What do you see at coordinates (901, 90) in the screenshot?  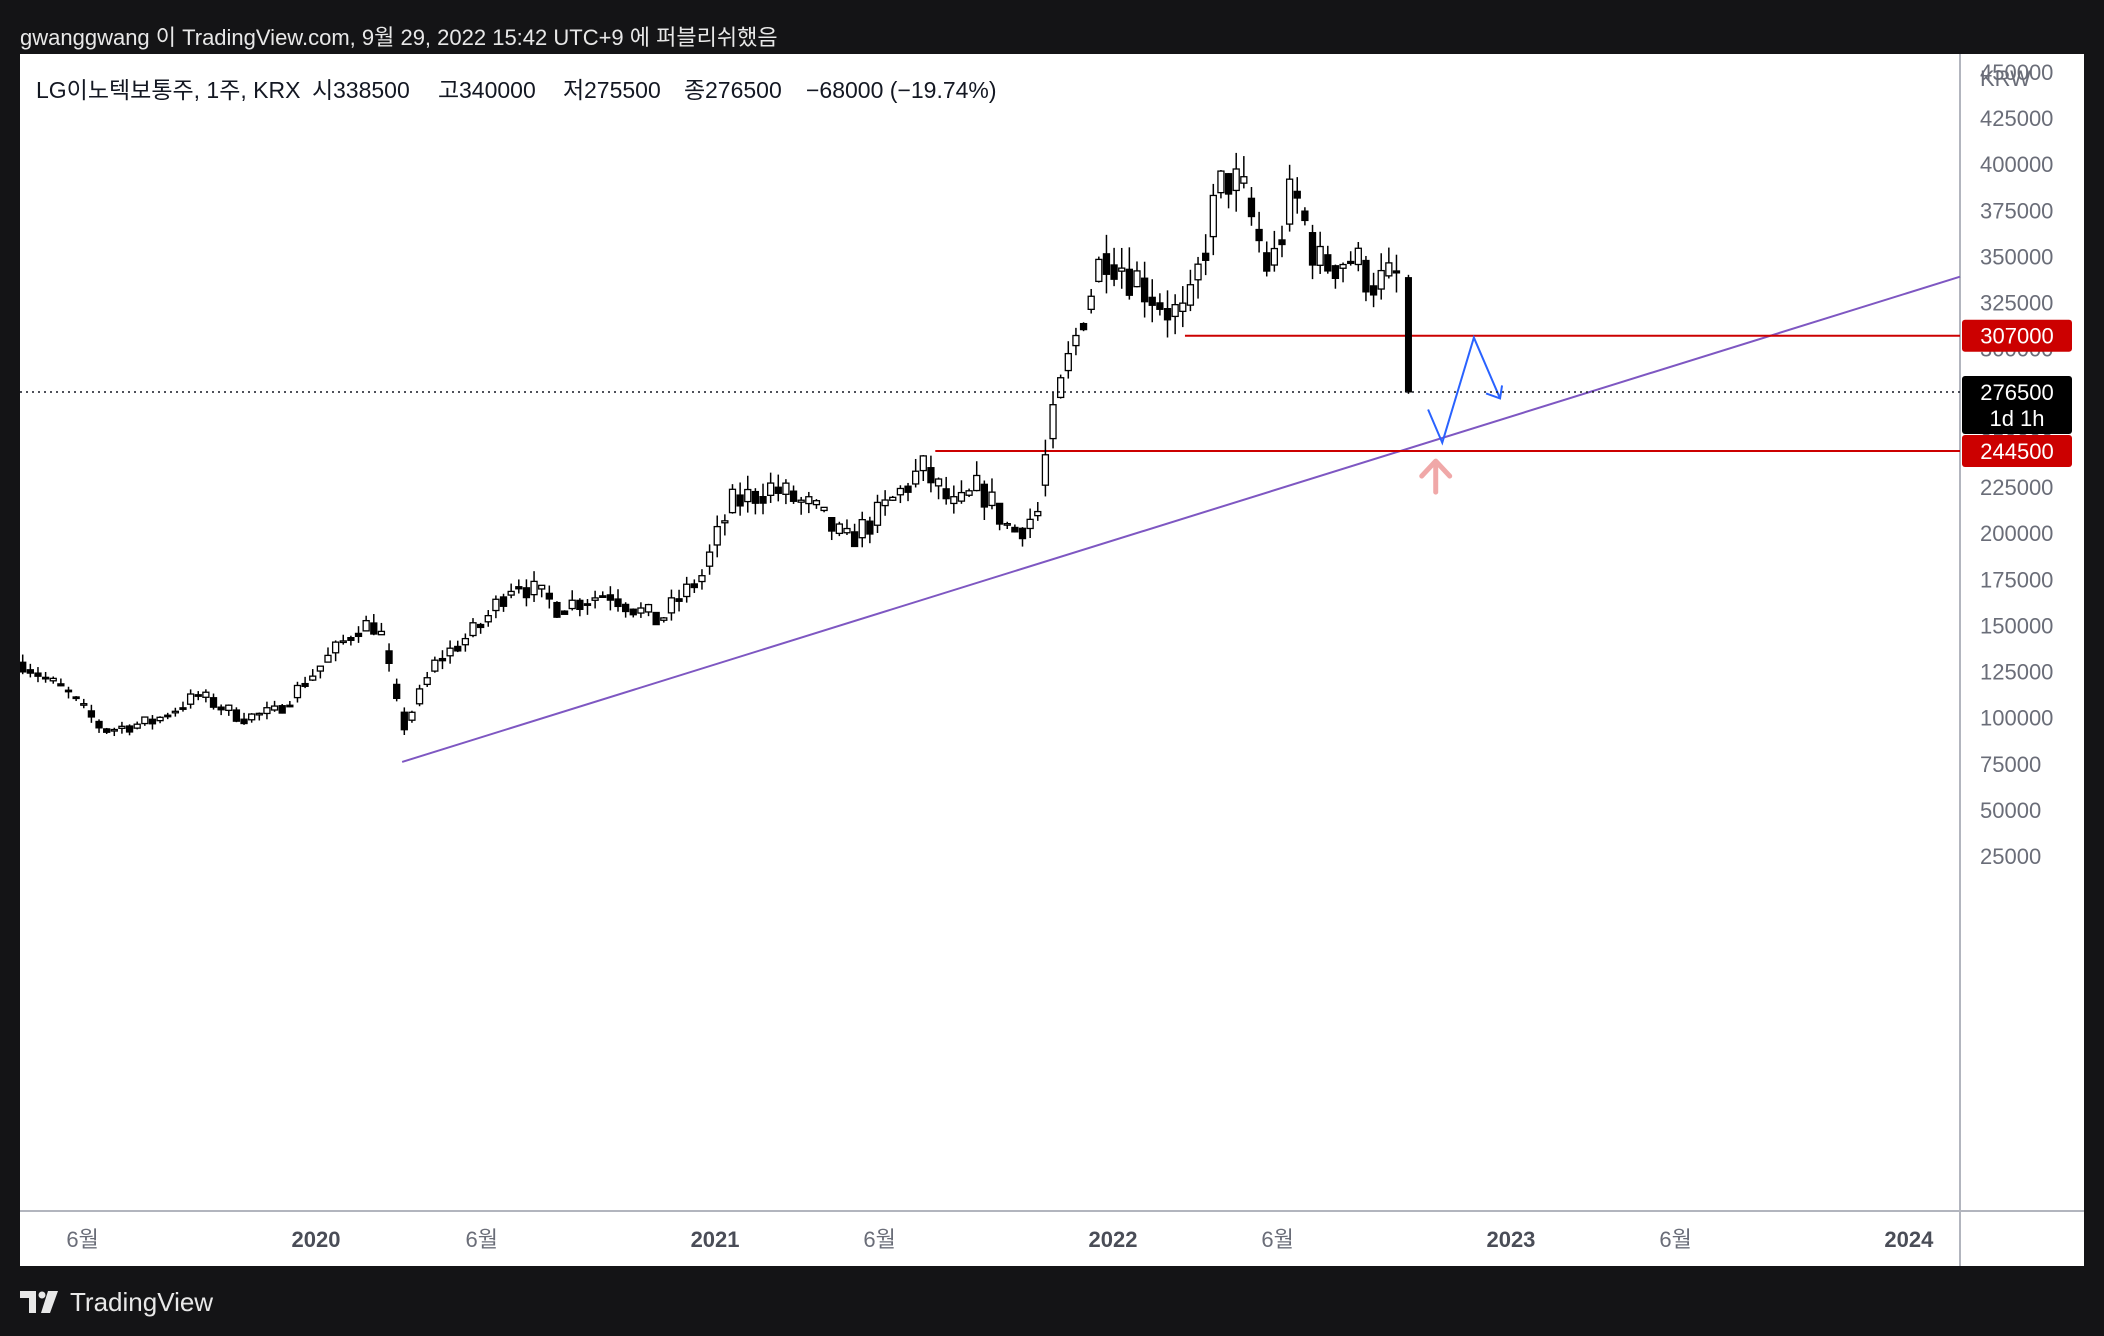 I see `legend-change: −68000 (−19.74%)` at bounding box center [901, 90].